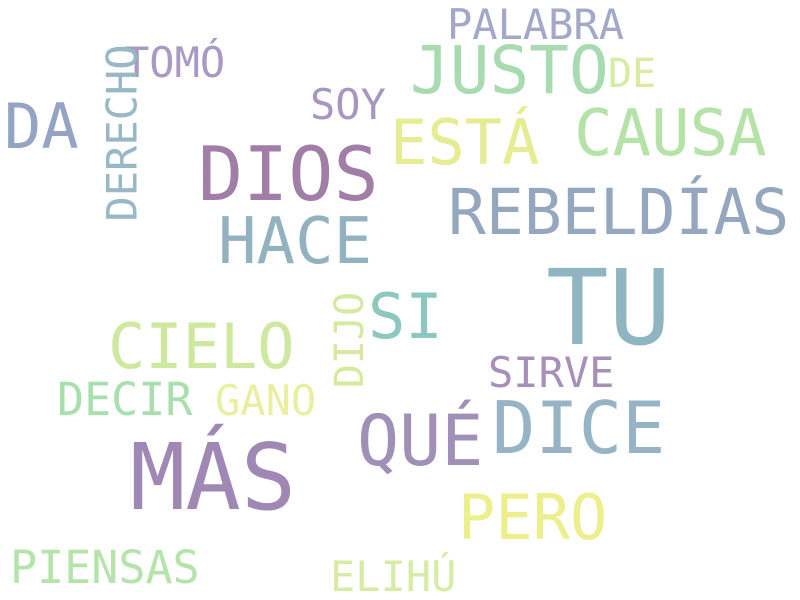 This screenshot has height=600, width=800. I want to click on word-pero: PERO, so click(533, 517).